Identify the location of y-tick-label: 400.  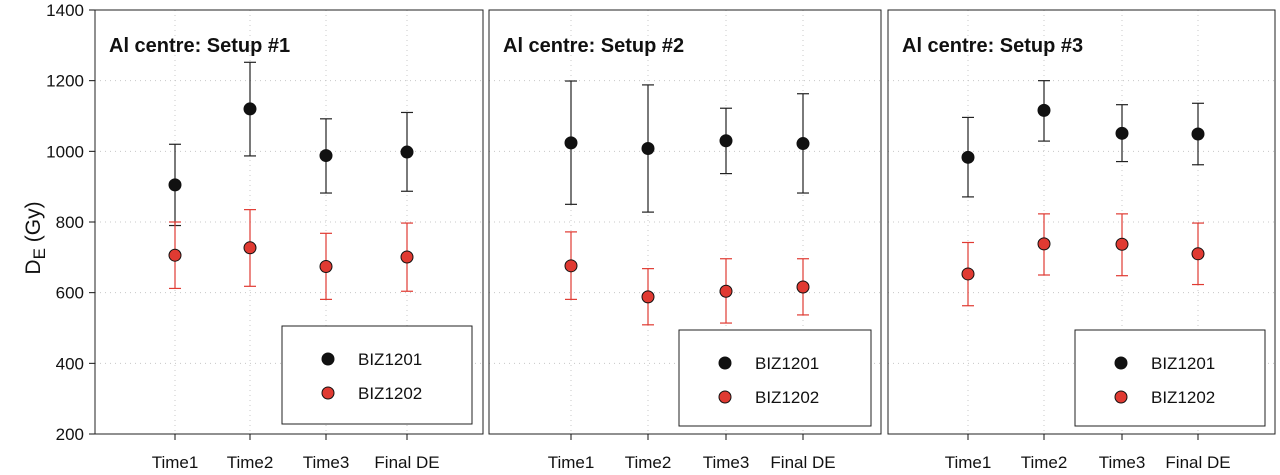
(70, 363).